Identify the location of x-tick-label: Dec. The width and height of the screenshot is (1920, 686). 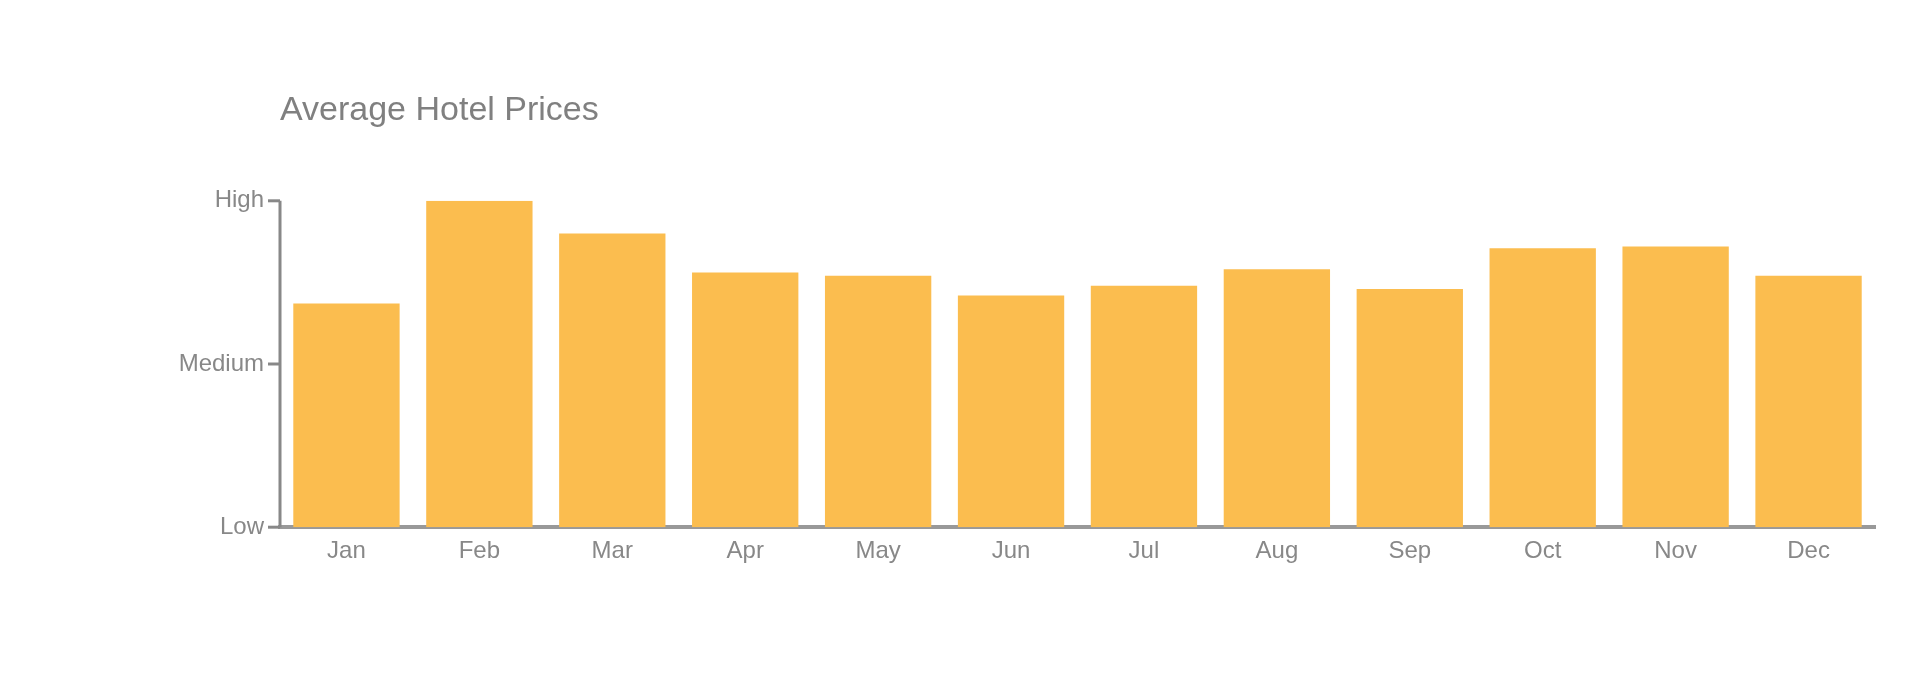
(1808, 550).